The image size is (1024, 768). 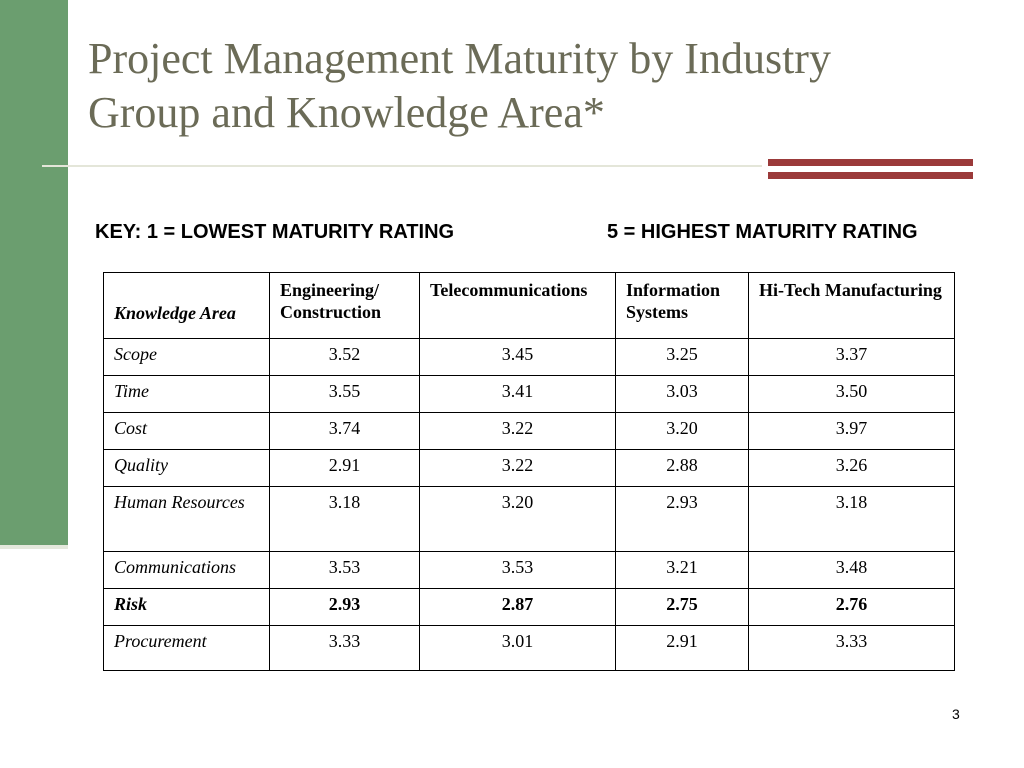 I want to click on column-header: Information Systems, so click(x=682, y=305).